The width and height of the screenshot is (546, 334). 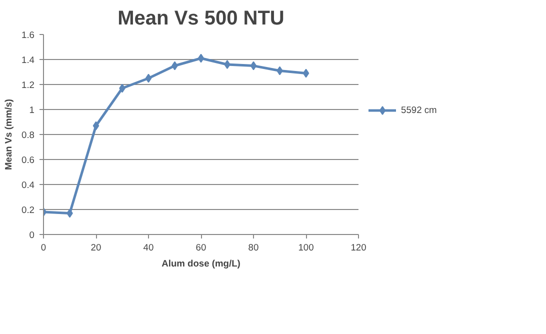 What do you see at coordinates (306, 247) in the screenshot?
I see `x-tick-label: 100` at bounding box center [306, 247].